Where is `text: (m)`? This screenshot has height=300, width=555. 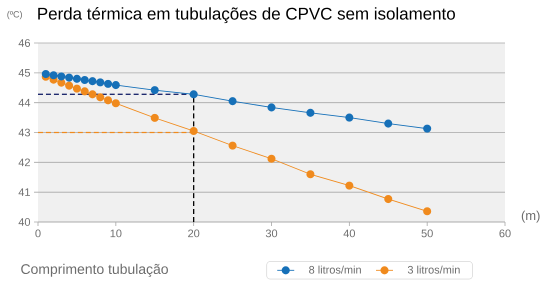
text: (m) is located at coordinates (531, 216).